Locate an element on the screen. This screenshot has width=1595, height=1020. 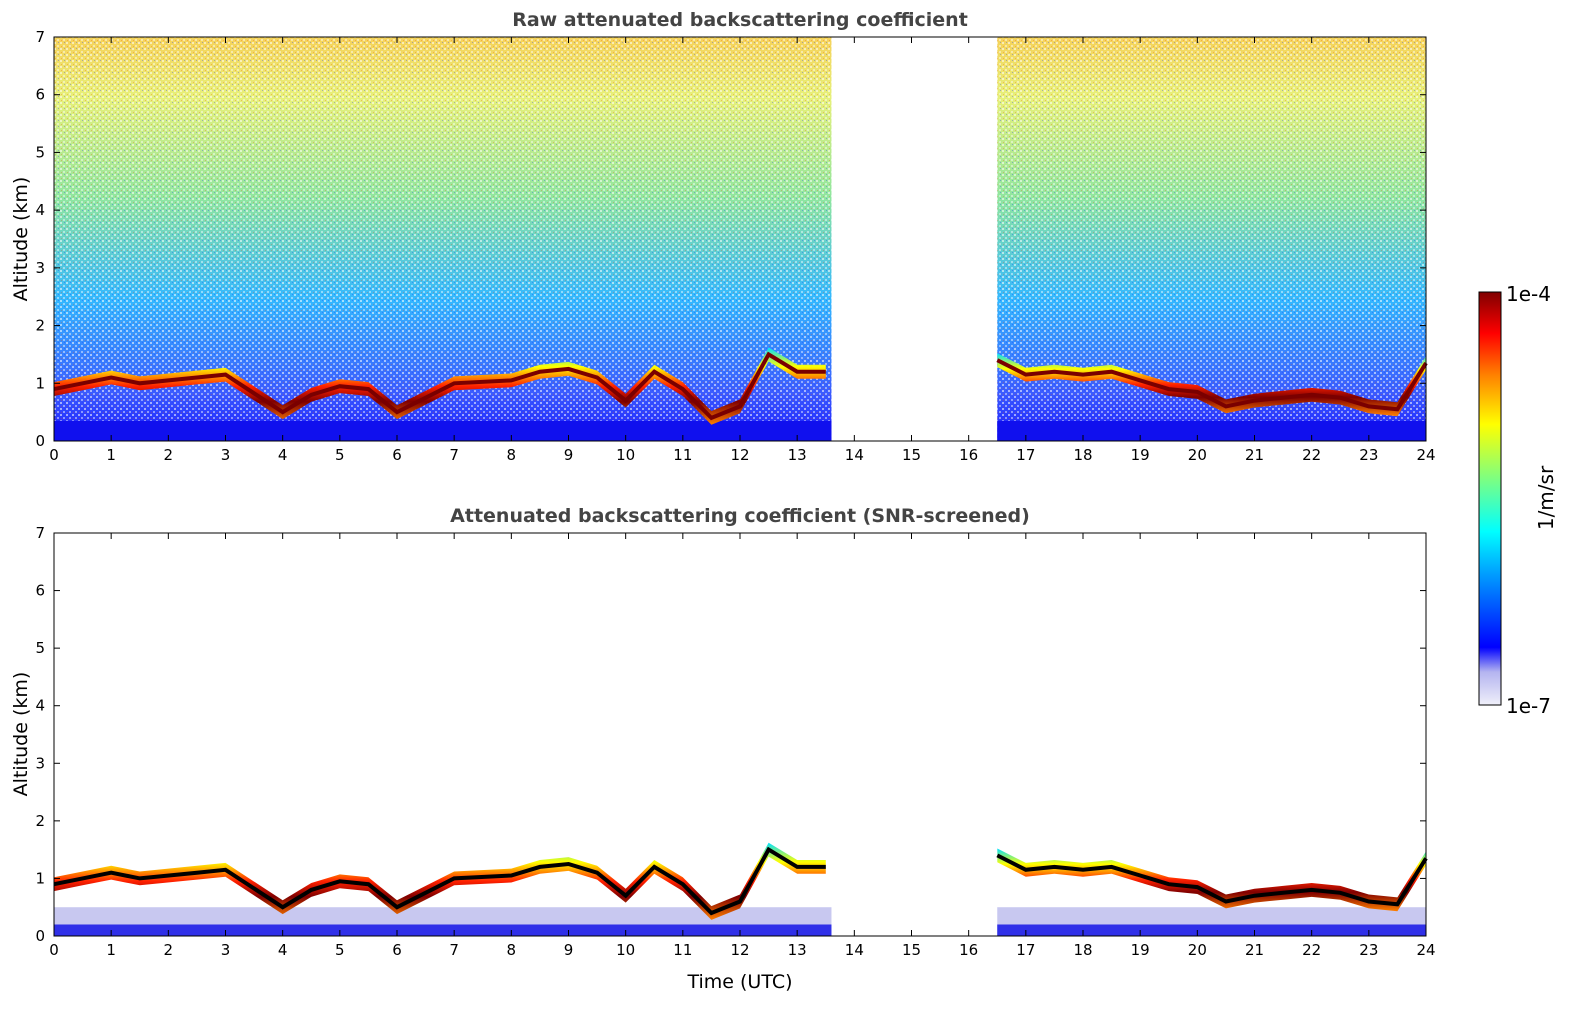
colorbar-min-label: 1e-7 is located at coordinates (1528, 706).